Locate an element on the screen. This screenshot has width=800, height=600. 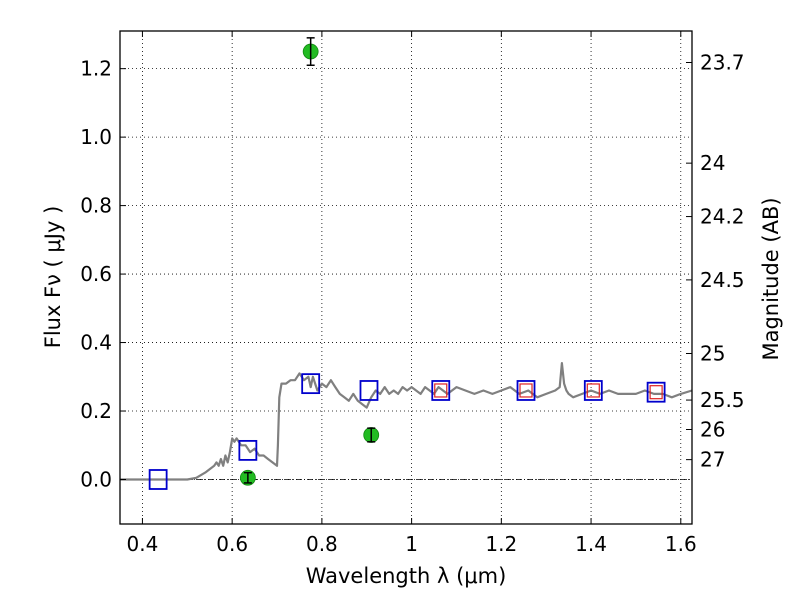
x-tick-label: 1 is located at coordinates (411, 544).